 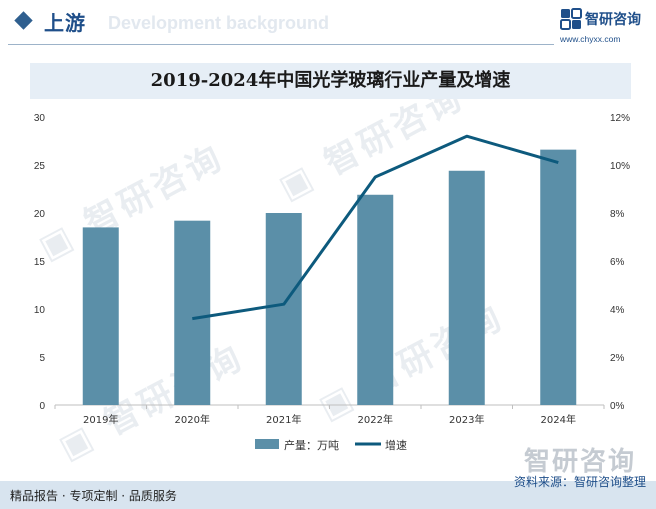 I want to click on y-right-tick-label: 10%, so click(x=620, y=166).